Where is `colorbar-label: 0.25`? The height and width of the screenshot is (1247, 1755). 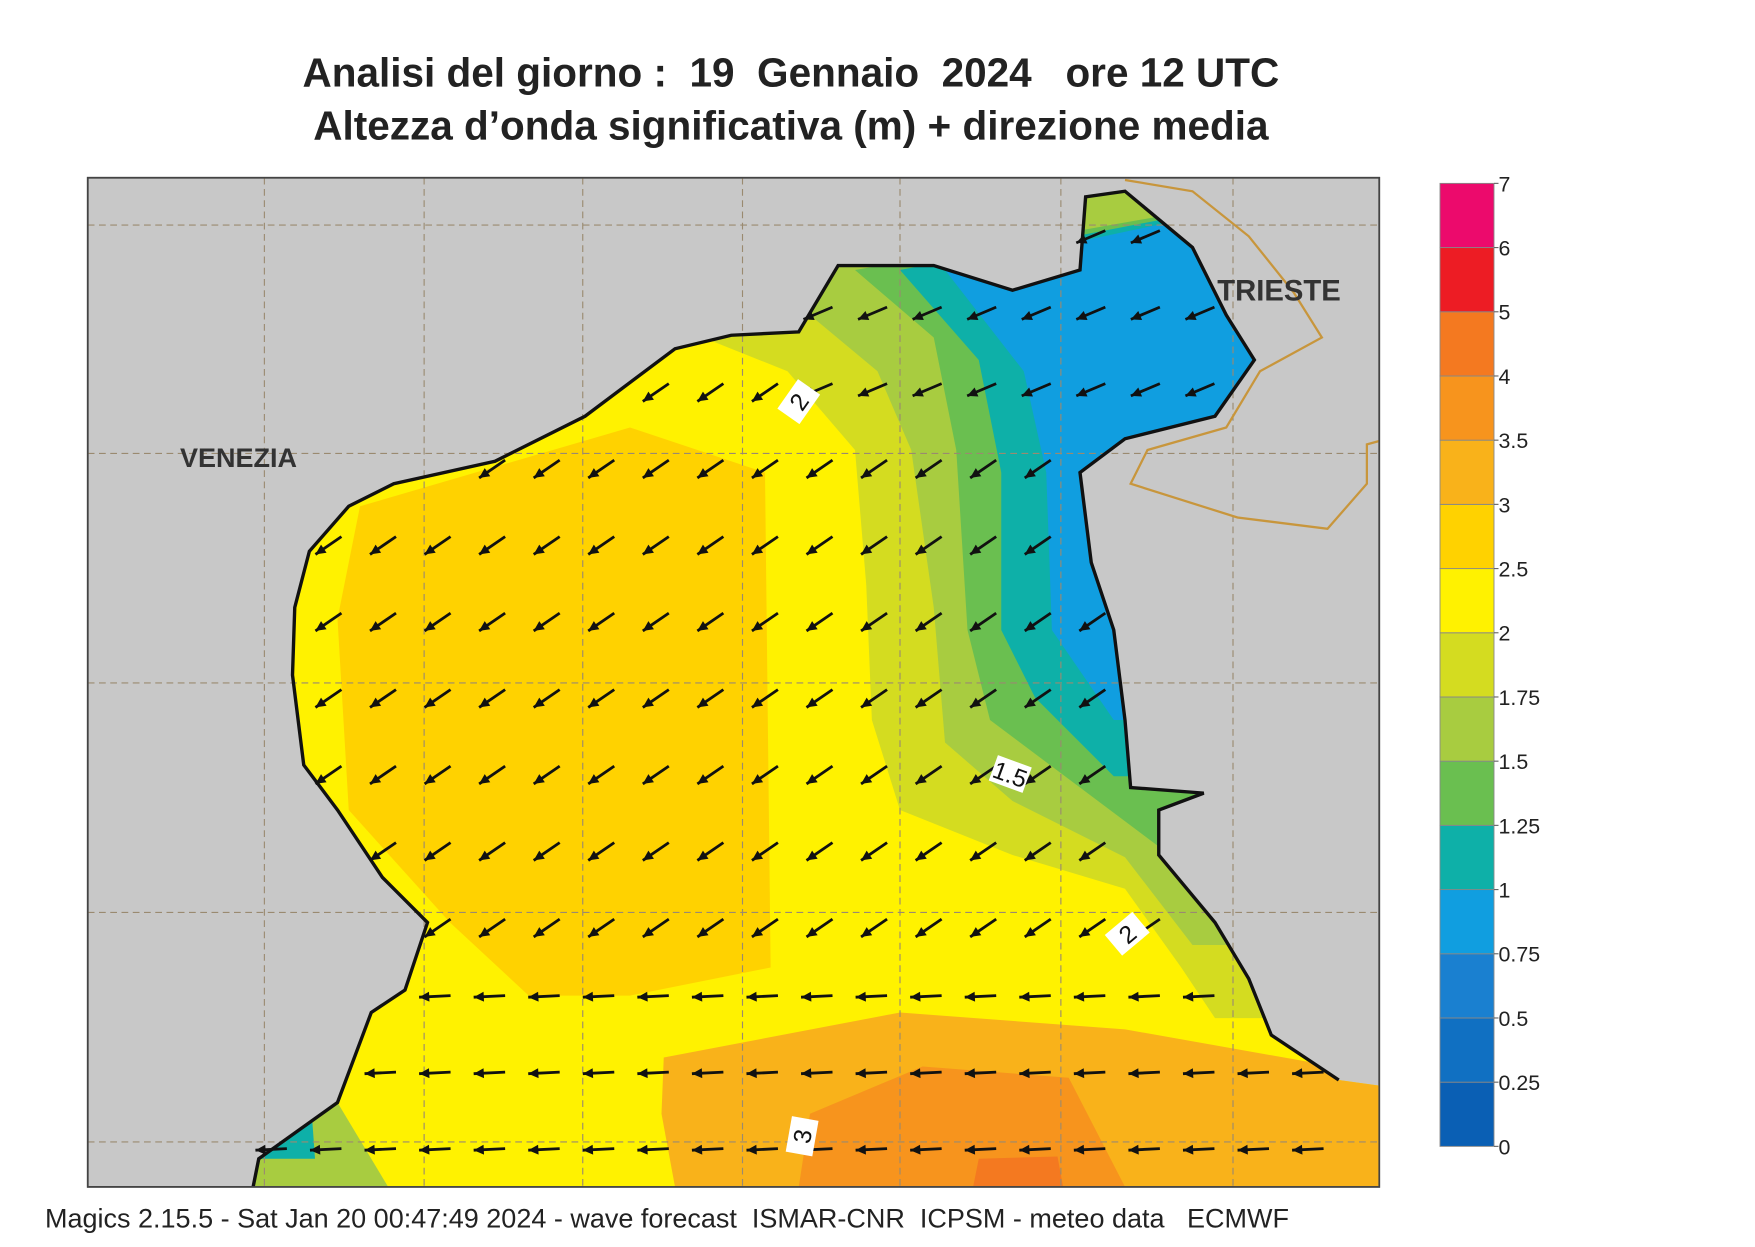
colorbar-label: 0.25 is located at coordinates (1520, 1083).